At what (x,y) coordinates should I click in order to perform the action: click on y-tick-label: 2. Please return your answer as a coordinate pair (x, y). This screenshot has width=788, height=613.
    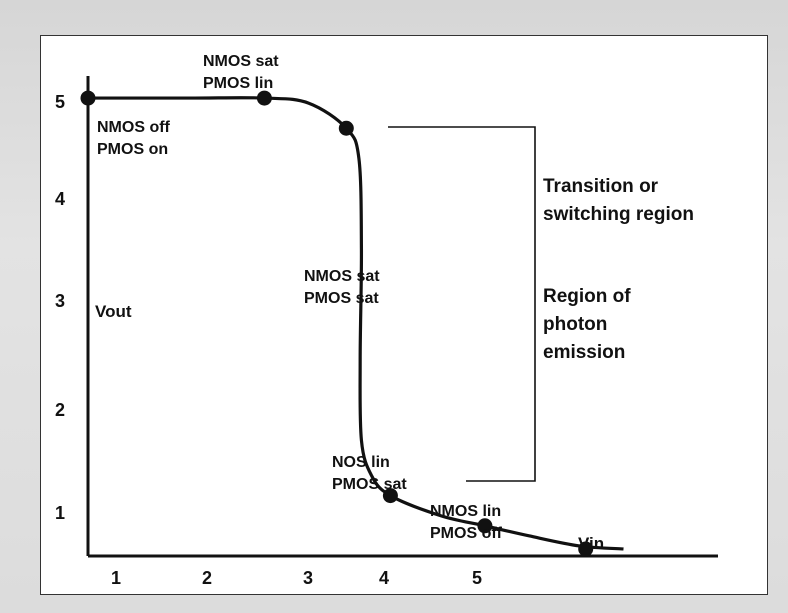
    Looking at the image, I should click on (60, 410).